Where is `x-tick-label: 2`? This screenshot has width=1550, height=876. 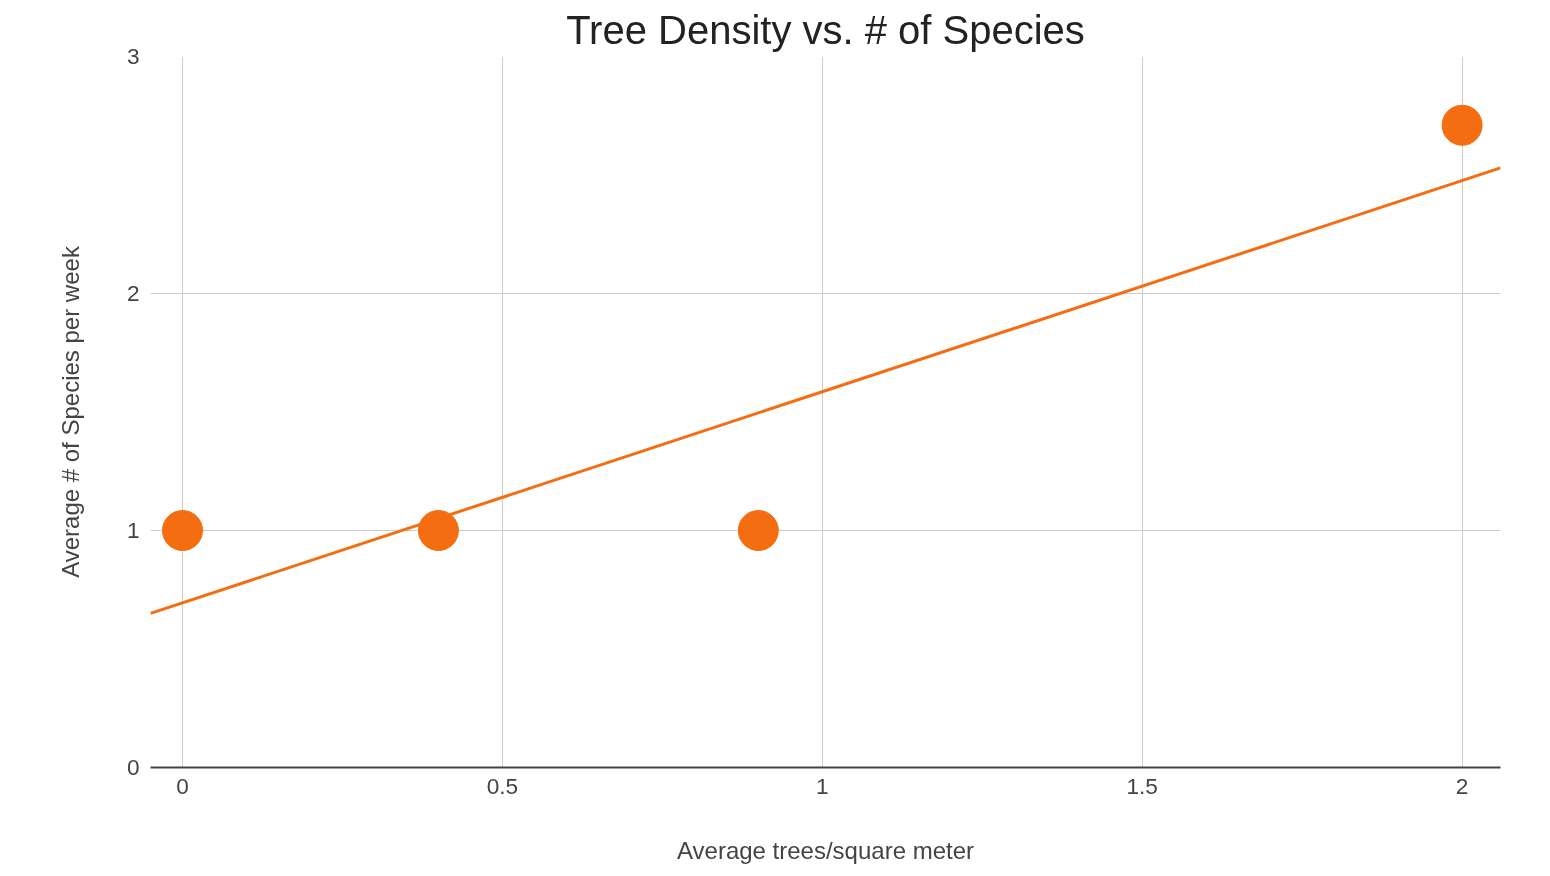
x-tick-label: 2 is located at coordinates (1462, 785).